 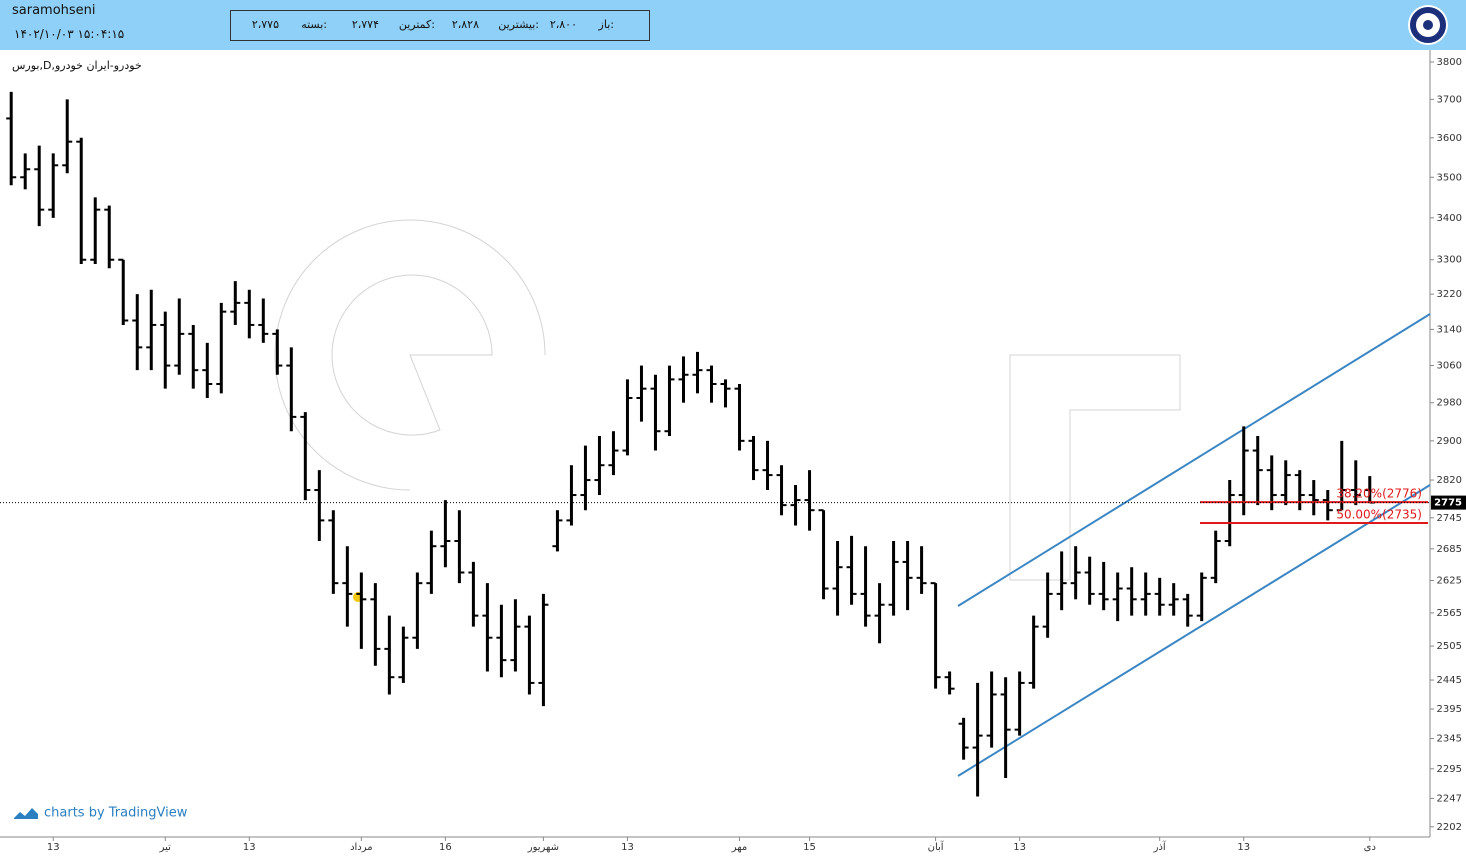 What do you see at coordinates (1449, 138) in the screenshot?
I see `y-tick-label: 3600` at bounding box center [1449, 138].